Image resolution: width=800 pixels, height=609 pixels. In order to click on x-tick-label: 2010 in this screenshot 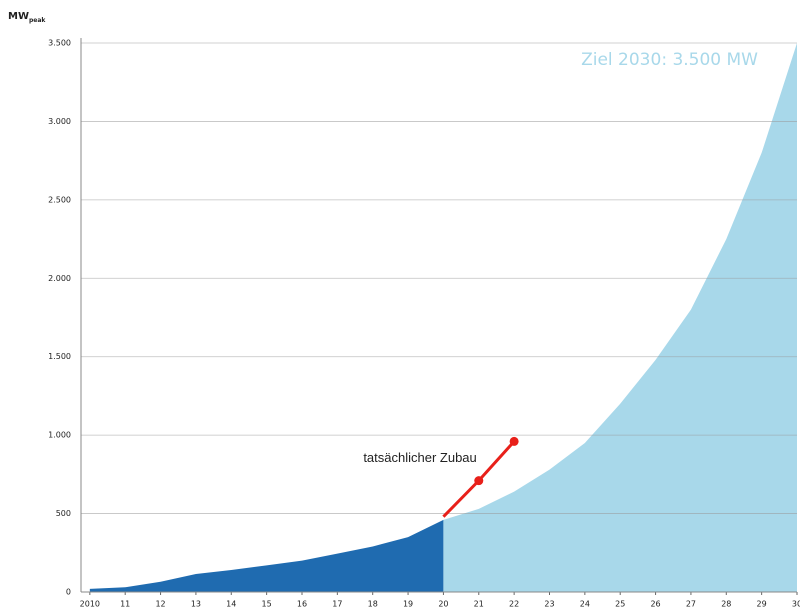, I will do `click(90, 604)`.